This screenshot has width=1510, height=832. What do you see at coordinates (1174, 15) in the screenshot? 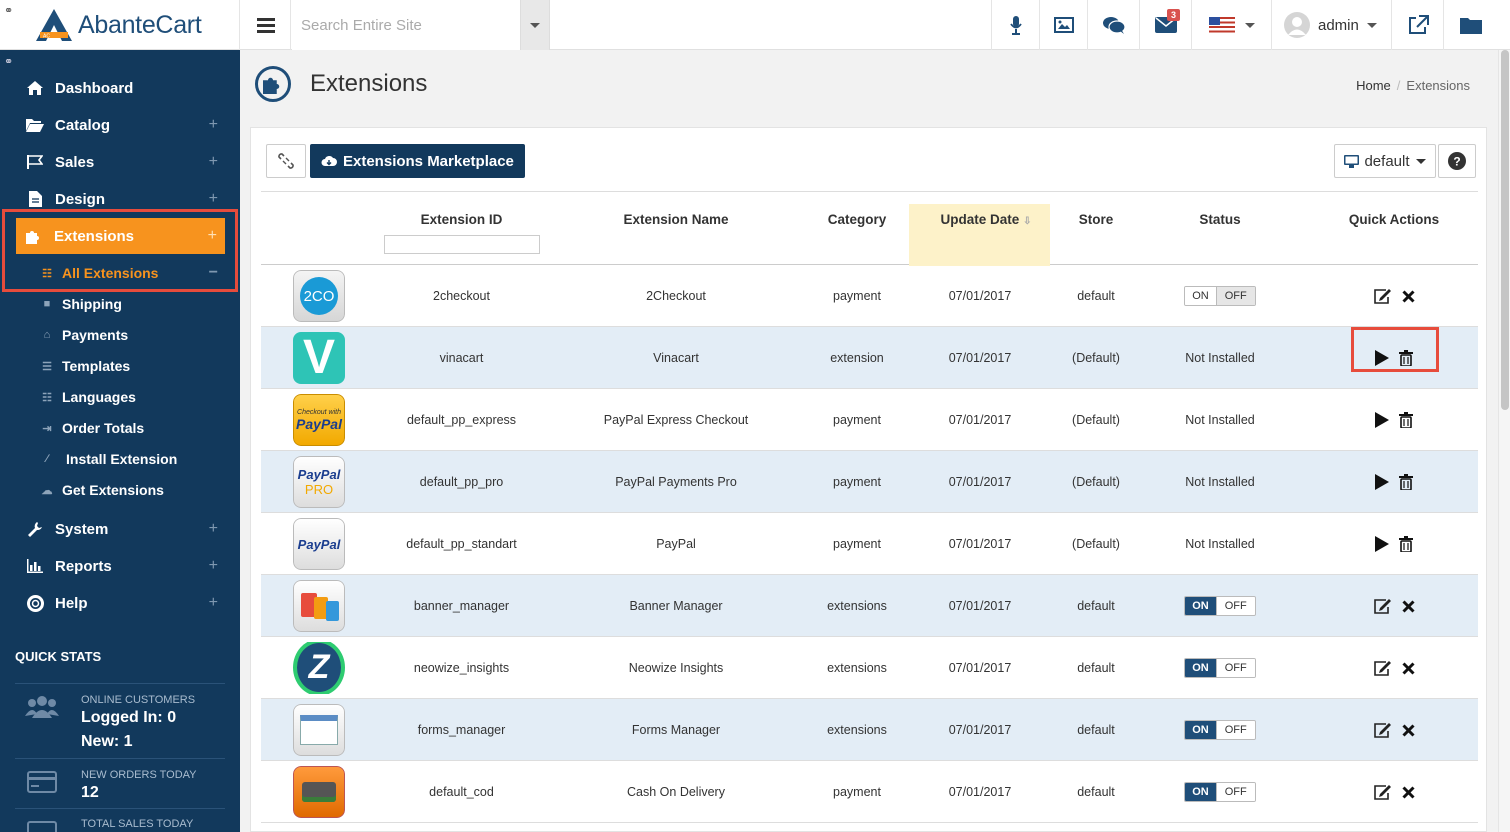
I see `messages-count-badge: 3` at bounding box center [1174, 15].